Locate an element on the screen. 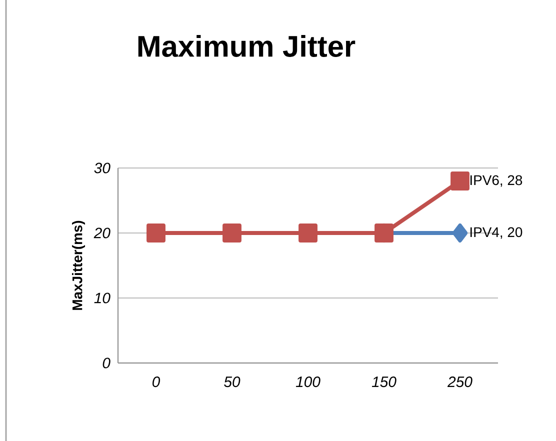 The image size is (556, 441). y-tick-label: 10 is located at coordinates (102, 298).